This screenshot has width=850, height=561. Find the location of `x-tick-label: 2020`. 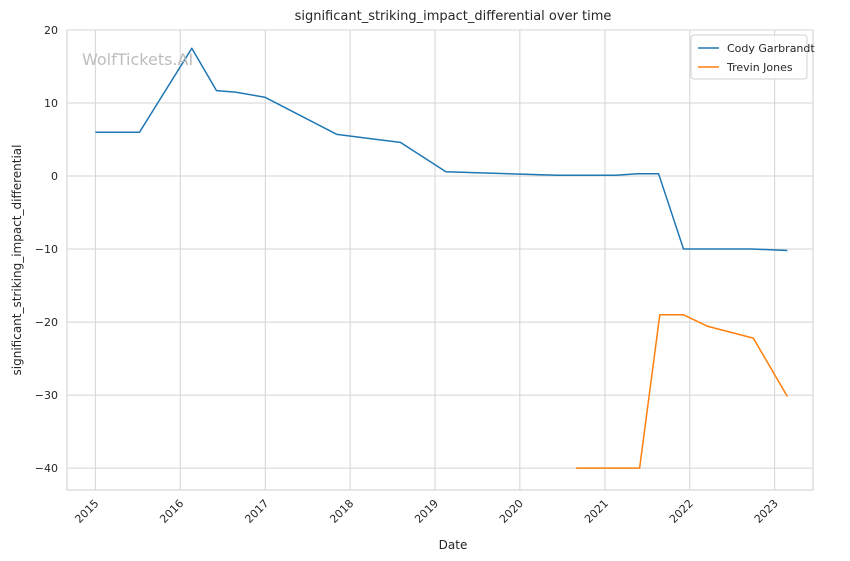

x-tick-label: 2020 is located at coordinates (511, 511).